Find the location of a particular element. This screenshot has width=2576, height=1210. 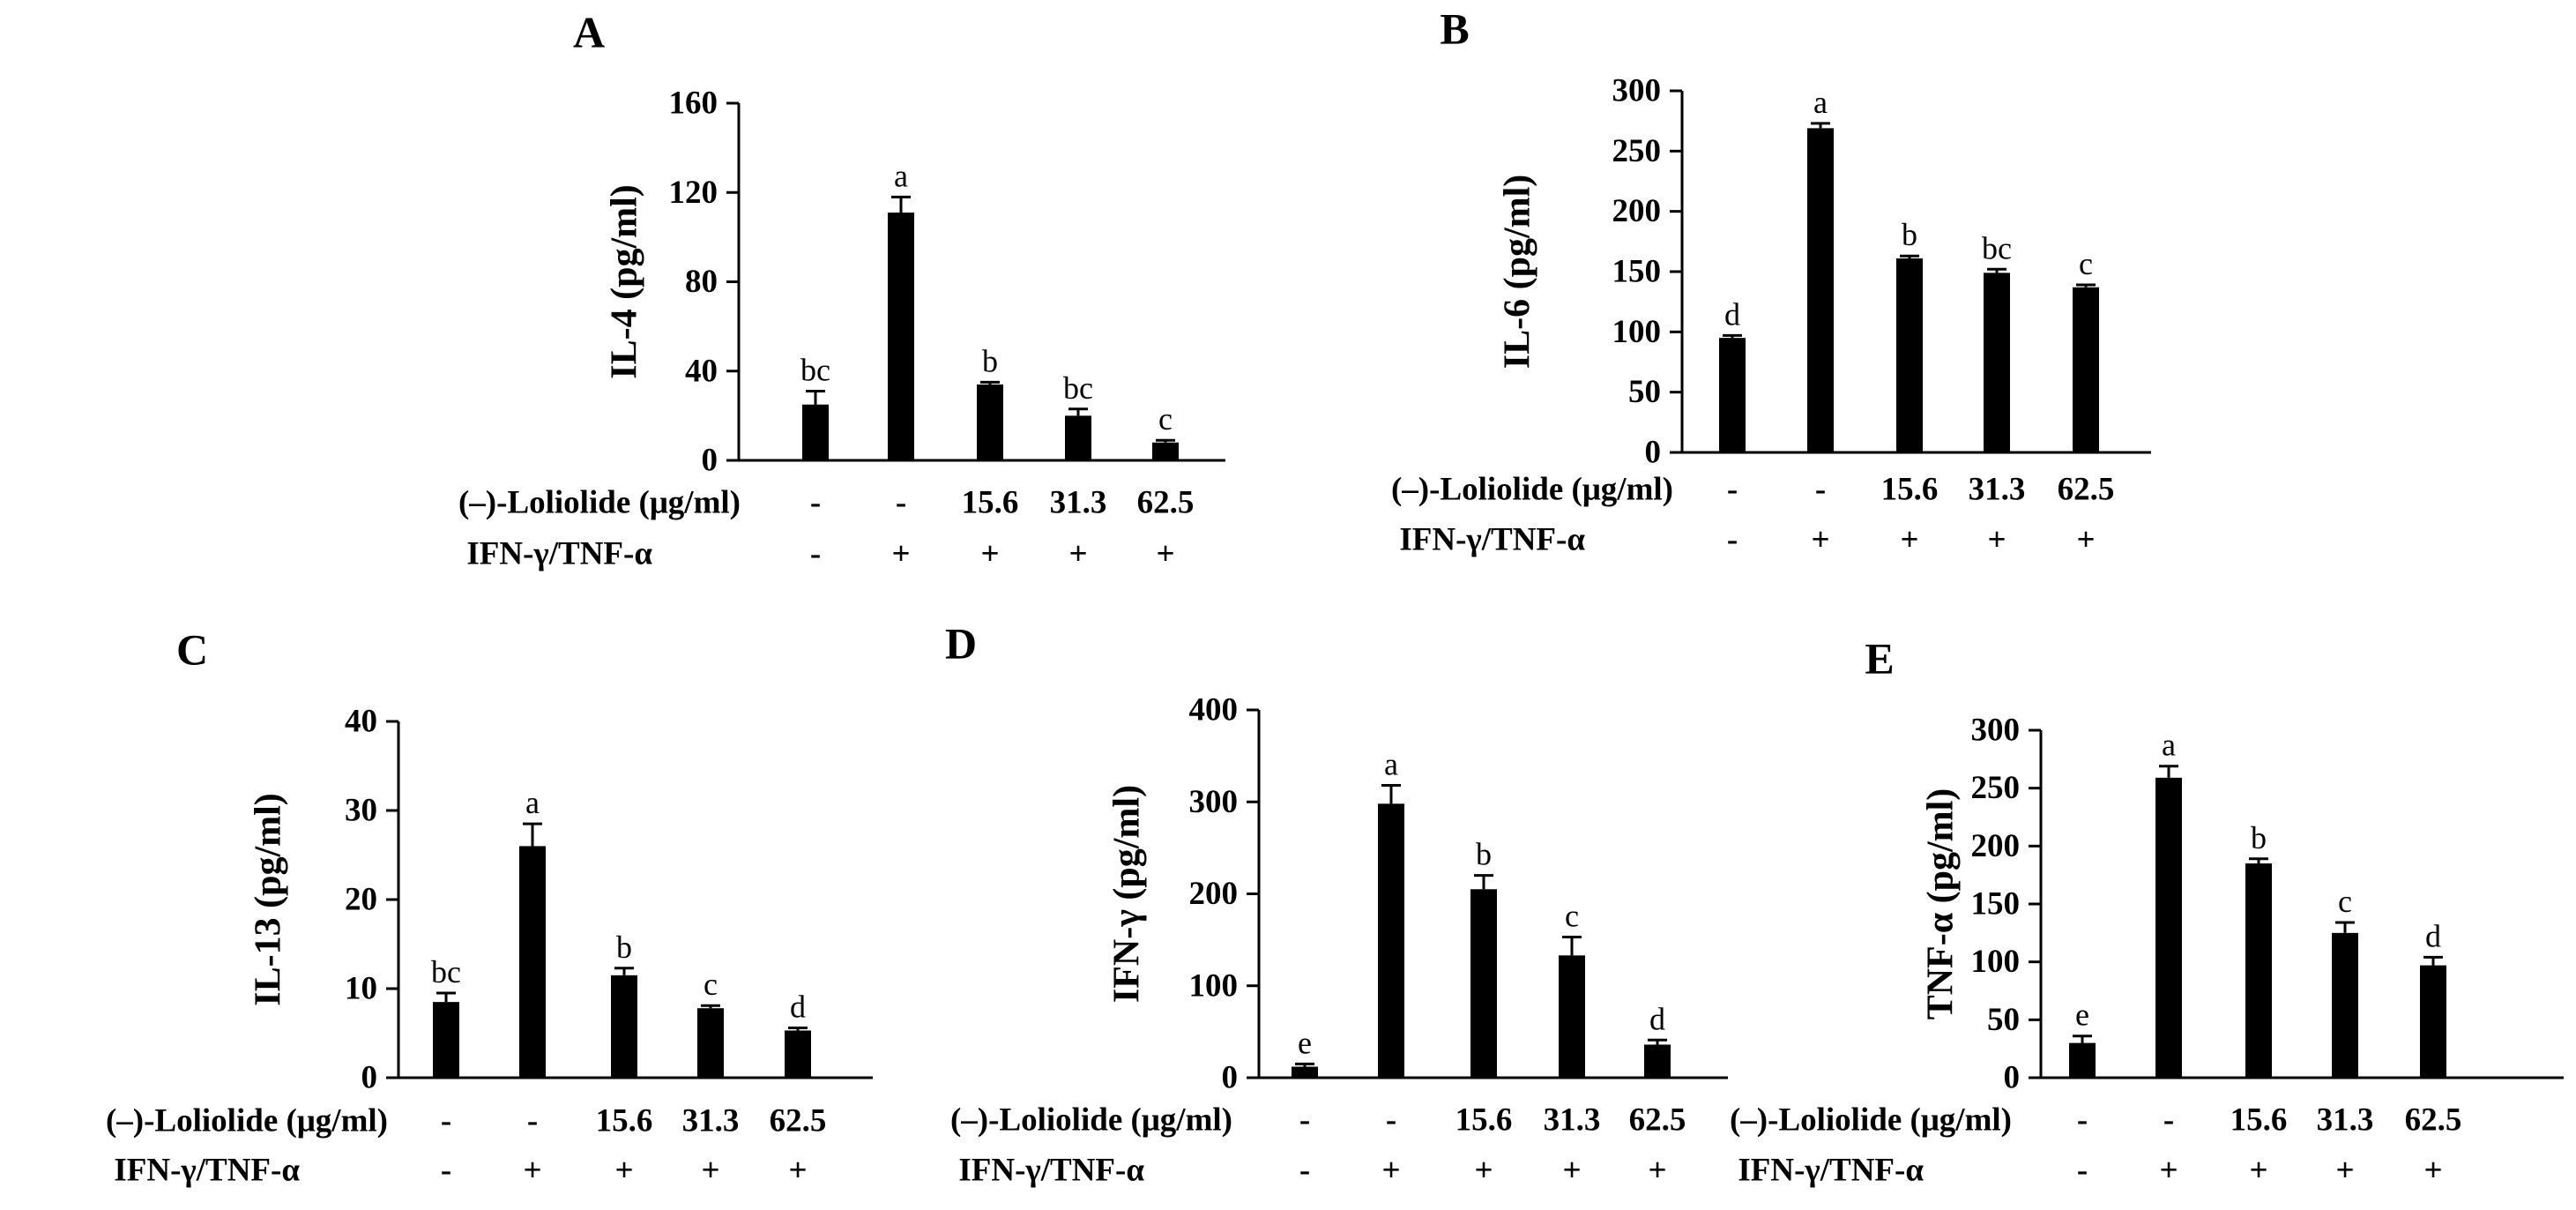

panel-c-significance-letter: bc is located at coordinates (446, 972).